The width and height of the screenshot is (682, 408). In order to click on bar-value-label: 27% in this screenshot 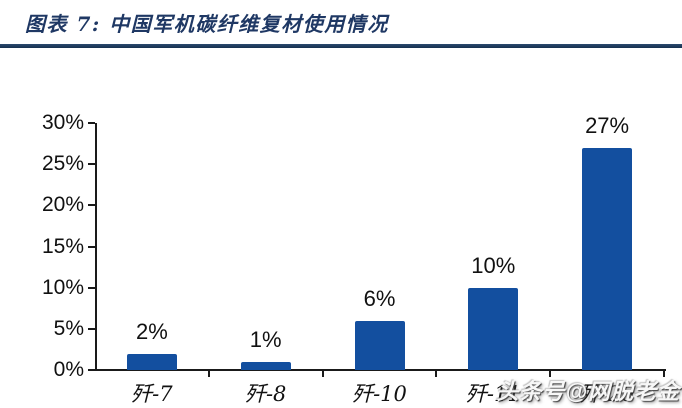, I will do `click(607, 125)`.